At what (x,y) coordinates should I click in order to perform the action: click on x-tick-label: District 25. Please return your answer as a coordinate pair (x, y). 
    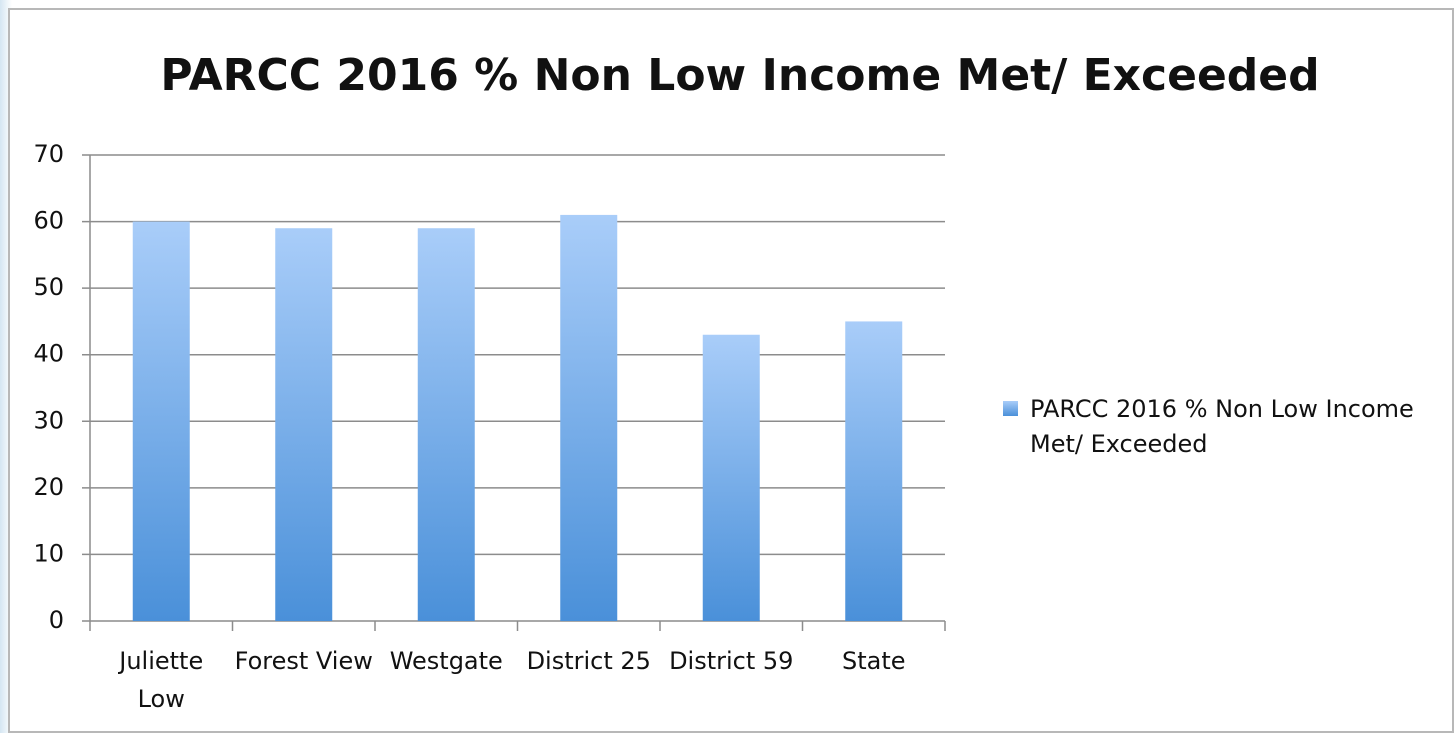
    Looking at the image, I should click on (589, 661).